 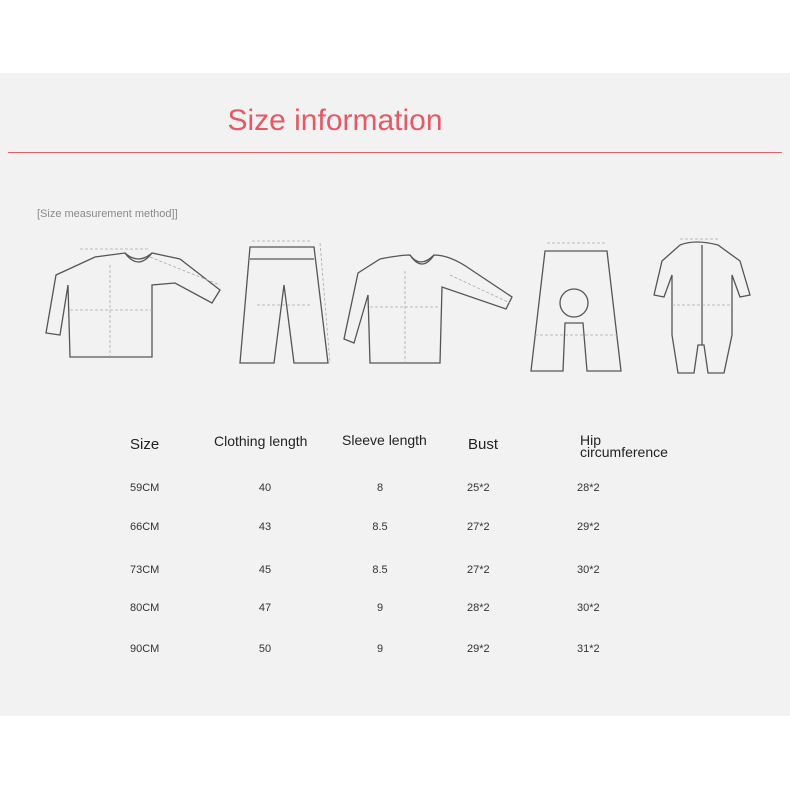 What do you see at coordinates (483, 444) in the screenshot?
I see `header-bust: Bust` at bounding box center [483, 444].